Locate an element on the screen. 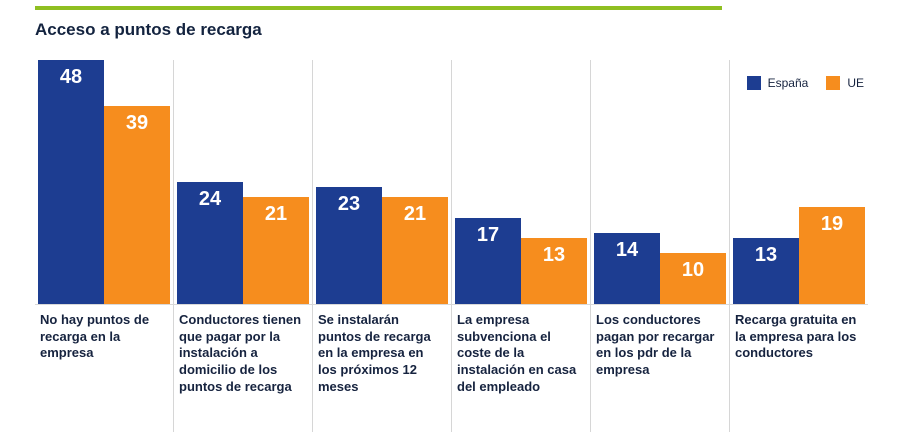 The width and height of the screenshot is (900, 442). bar-ue: 10 is located at coordinates (693, 278).